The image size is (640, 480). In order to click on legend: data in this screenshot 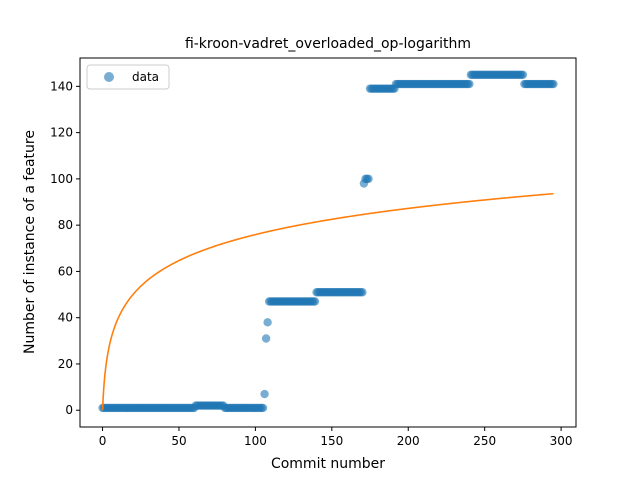, I will do `click(128, 77)`.